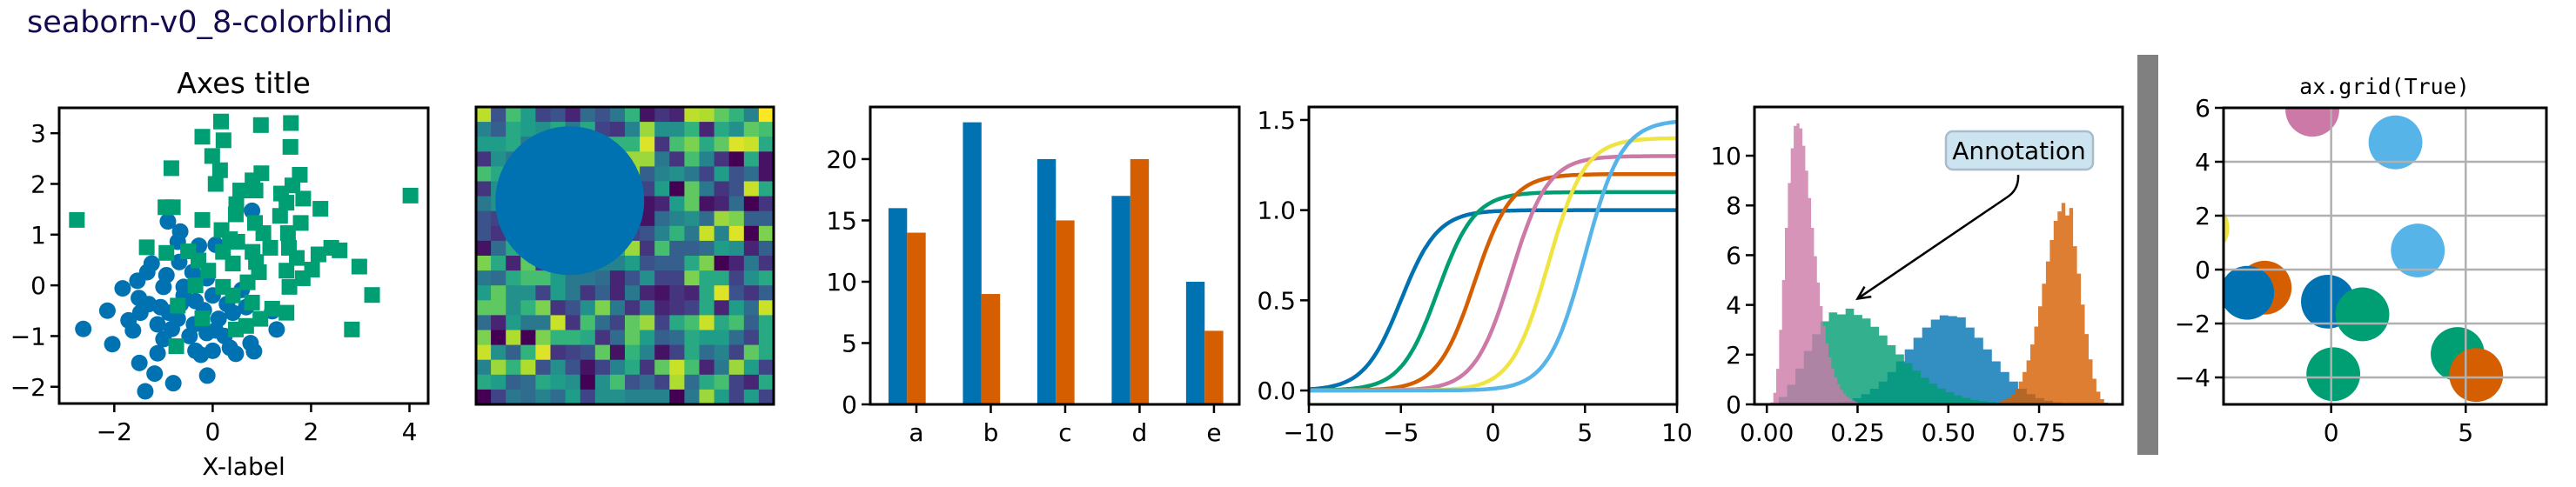 The height and width of the screenshot is (487, 2576). What do you see at coordinates (1277, 120) in the screenshot?
I see `y-tick-label: 1.5` at bounding box center [1277, 120].